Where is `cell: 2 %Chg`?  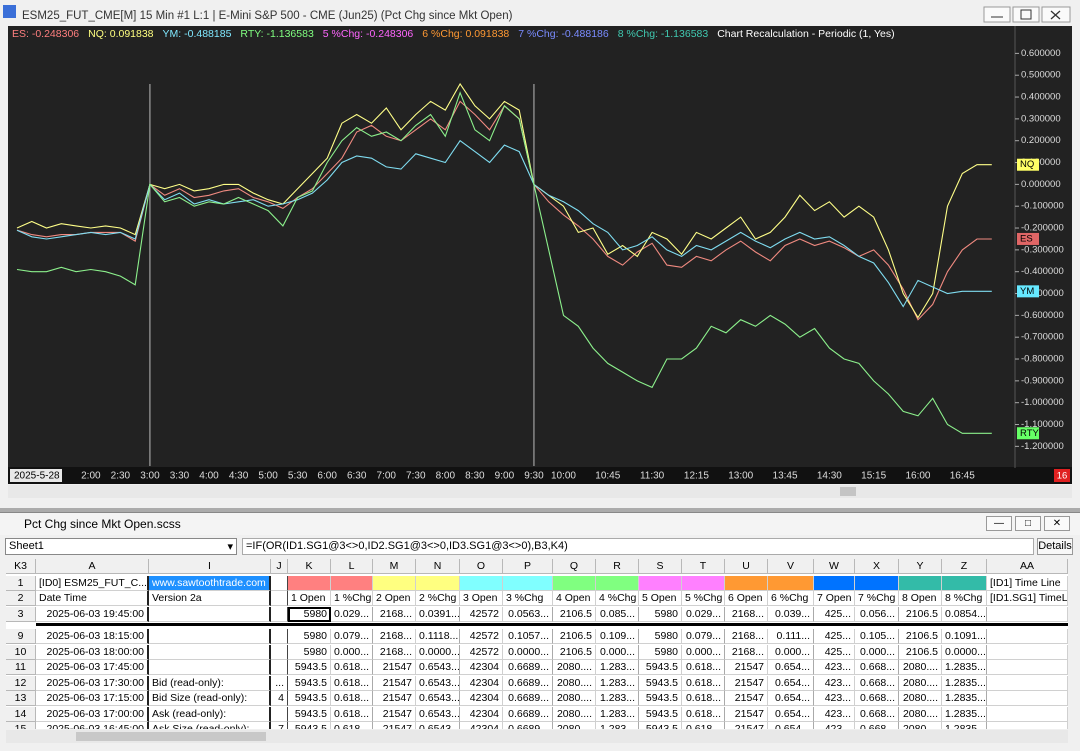
cell: 2 %Chg is located at coordinates (438, 598).